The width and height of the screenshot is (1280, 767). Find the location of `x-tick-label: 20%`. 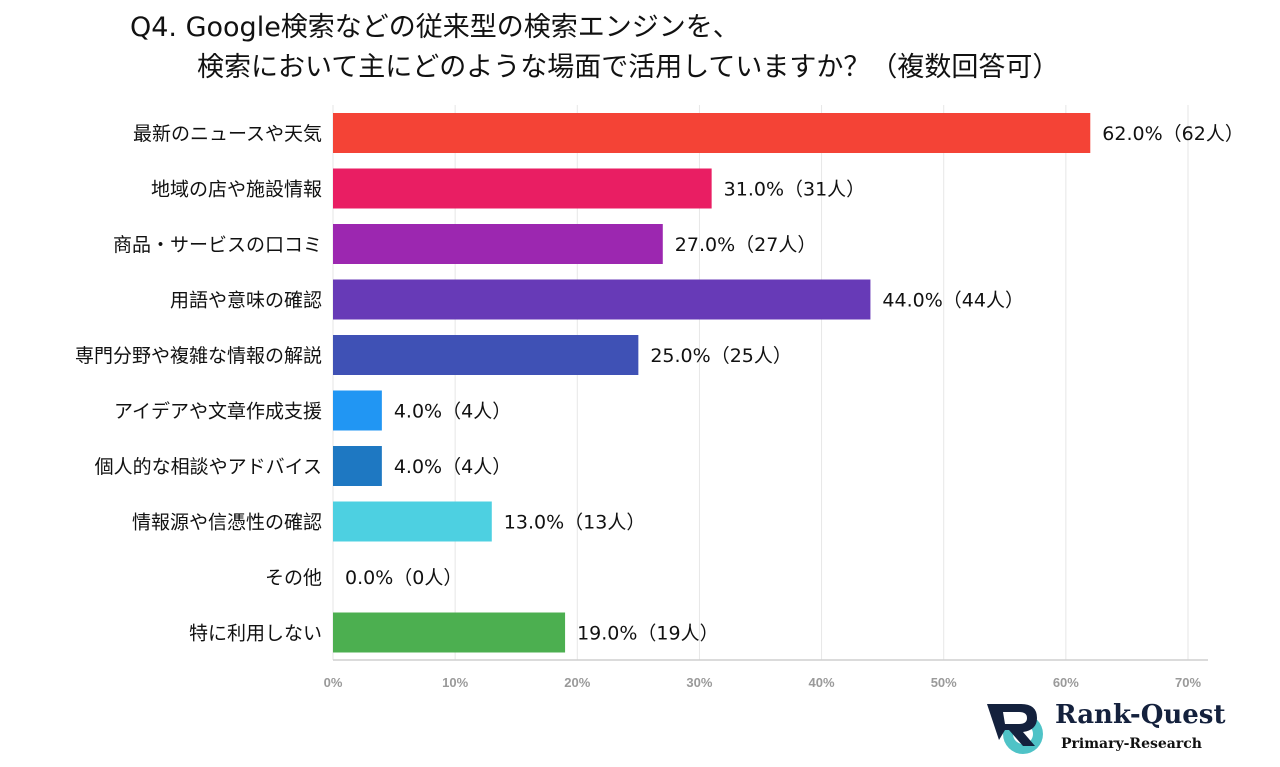

x-tick-label: 20% is located at coordinates (577, 682).